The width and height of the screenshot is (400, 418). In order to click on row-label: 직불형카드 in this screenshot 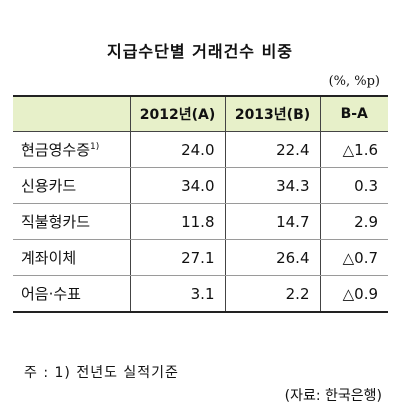, I will do `click(71, 221)`.